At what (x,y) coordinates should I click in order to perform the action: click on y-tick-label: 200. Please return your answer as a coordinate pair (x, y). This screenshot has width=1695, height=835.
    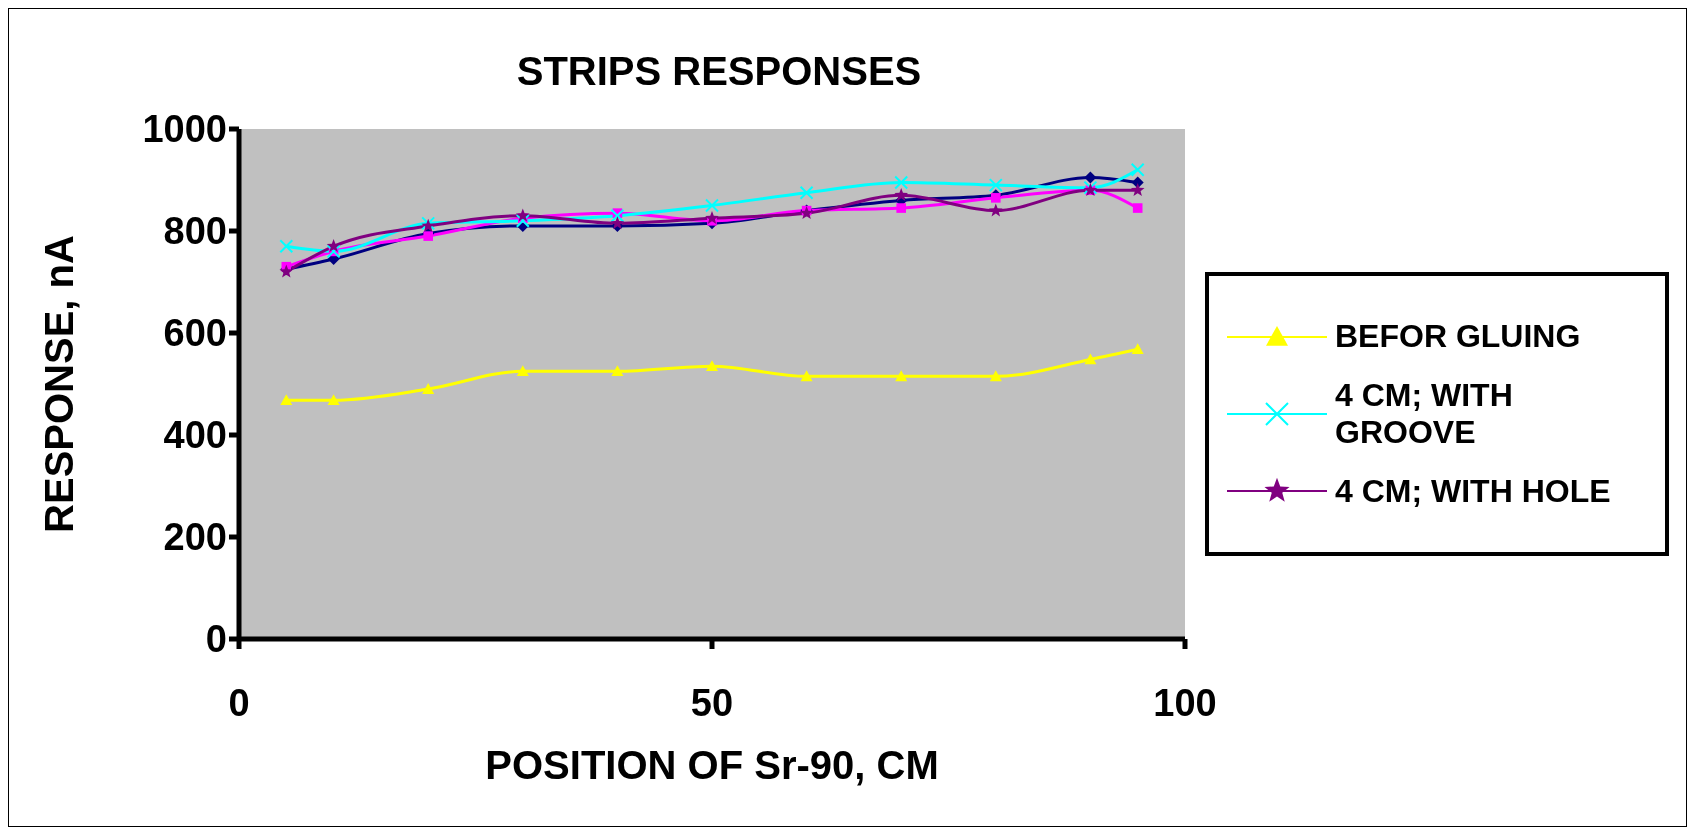
    Looking at the image, I should click on (195, 537).